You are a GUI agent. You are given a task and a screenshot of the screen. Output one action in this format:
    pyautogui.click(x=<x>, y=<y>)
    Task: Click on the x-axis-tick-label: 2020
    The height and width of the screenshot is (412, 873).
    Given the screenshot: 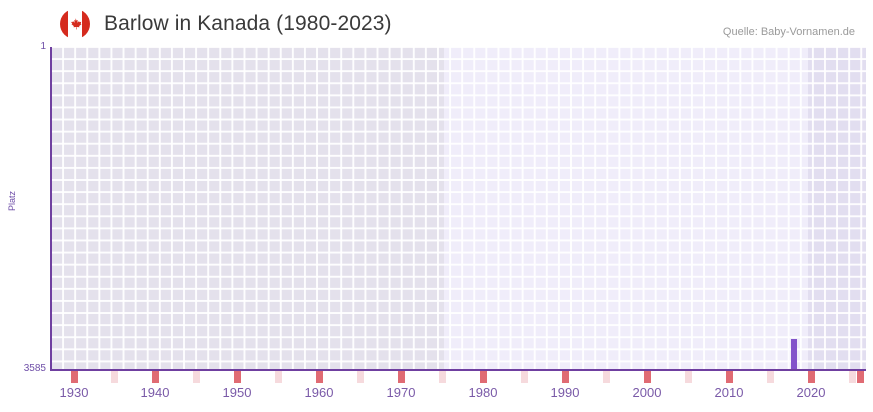 What is the action you would take?
    pyautogui.click(x=811, y=392)
    